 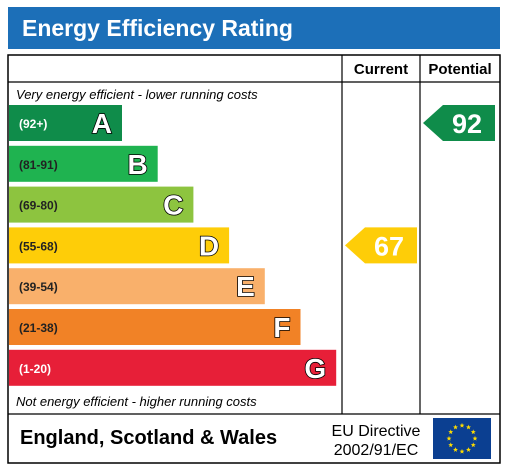 What do you see at coordinates (459, 69) in the screenshot?
I see `potential-column-header: Potential` at bounding box center [459, 69].